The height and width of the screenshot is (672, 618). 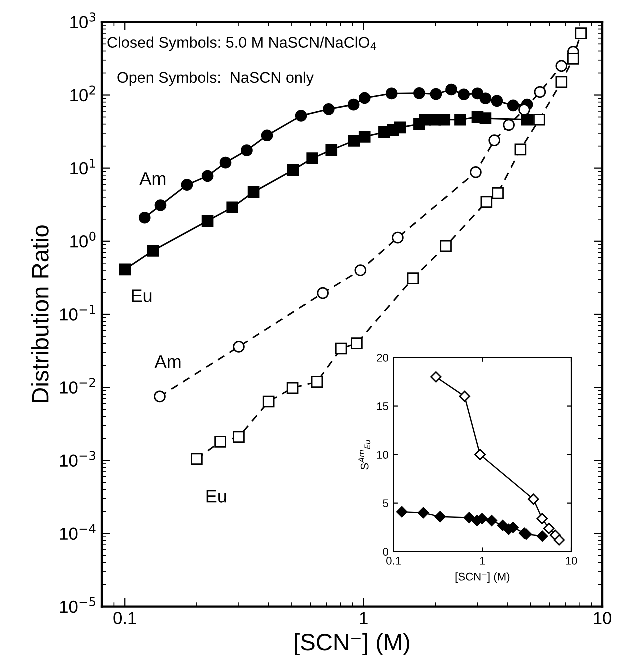 I want to click on y-tick-label: 0, so click(x=386, y=552).